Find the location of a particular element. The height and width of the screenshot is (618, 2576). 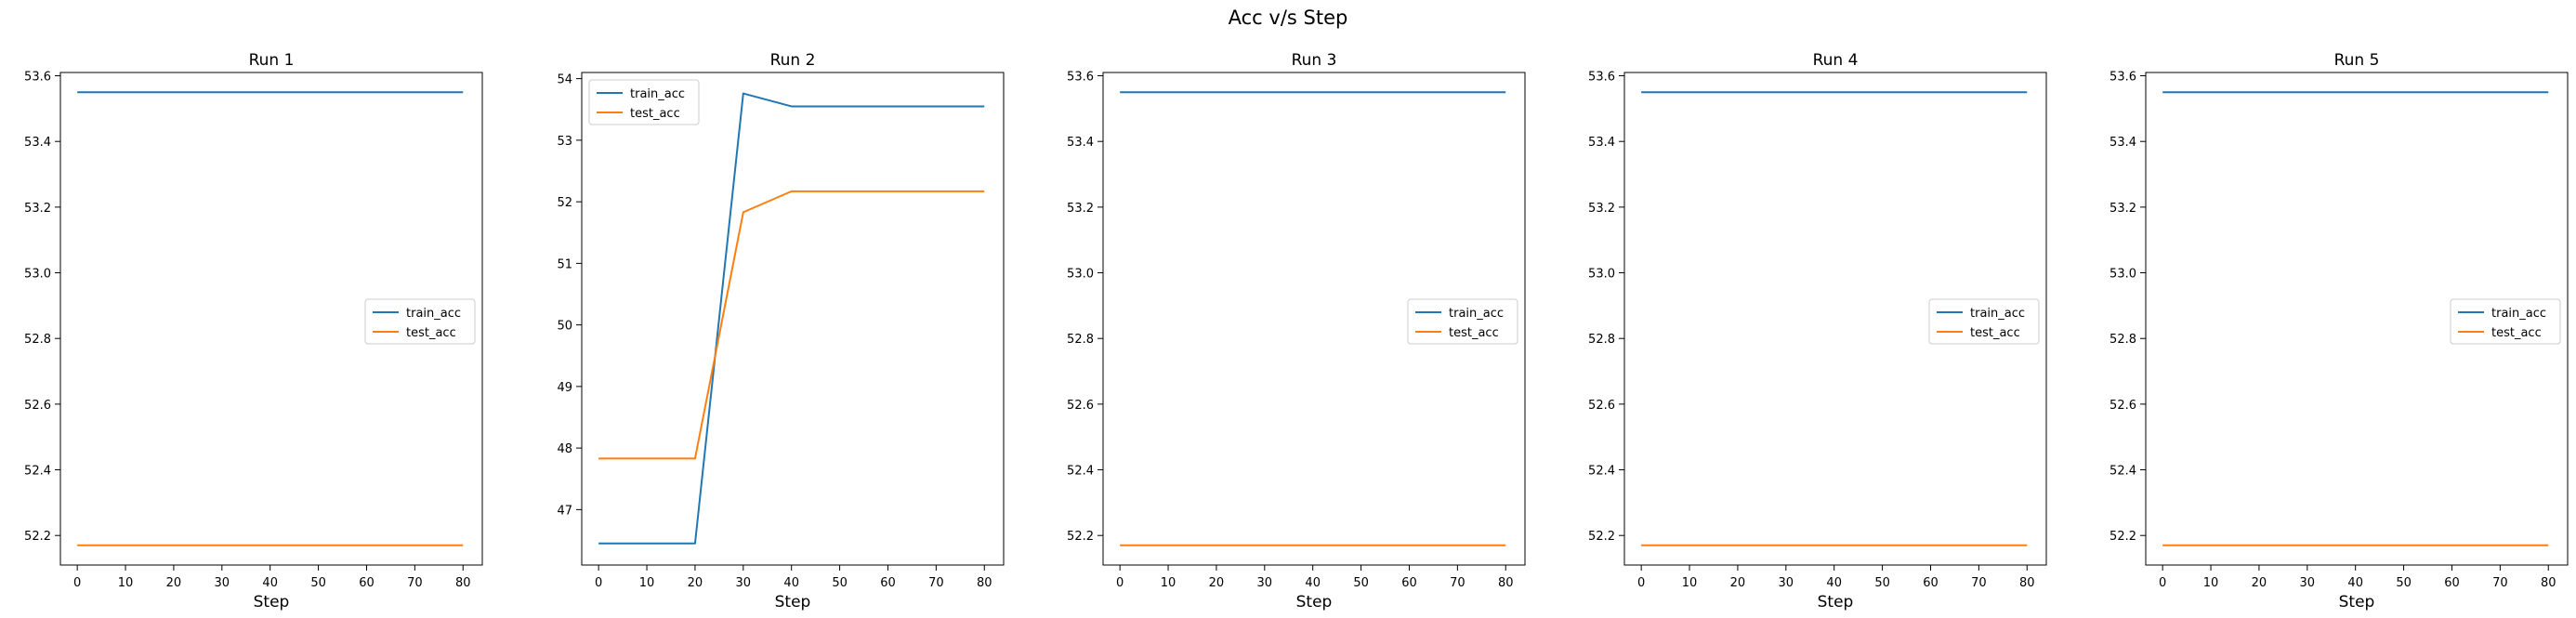

chart-5-legend-label: train_acc is located at coordinates (2518, 314).